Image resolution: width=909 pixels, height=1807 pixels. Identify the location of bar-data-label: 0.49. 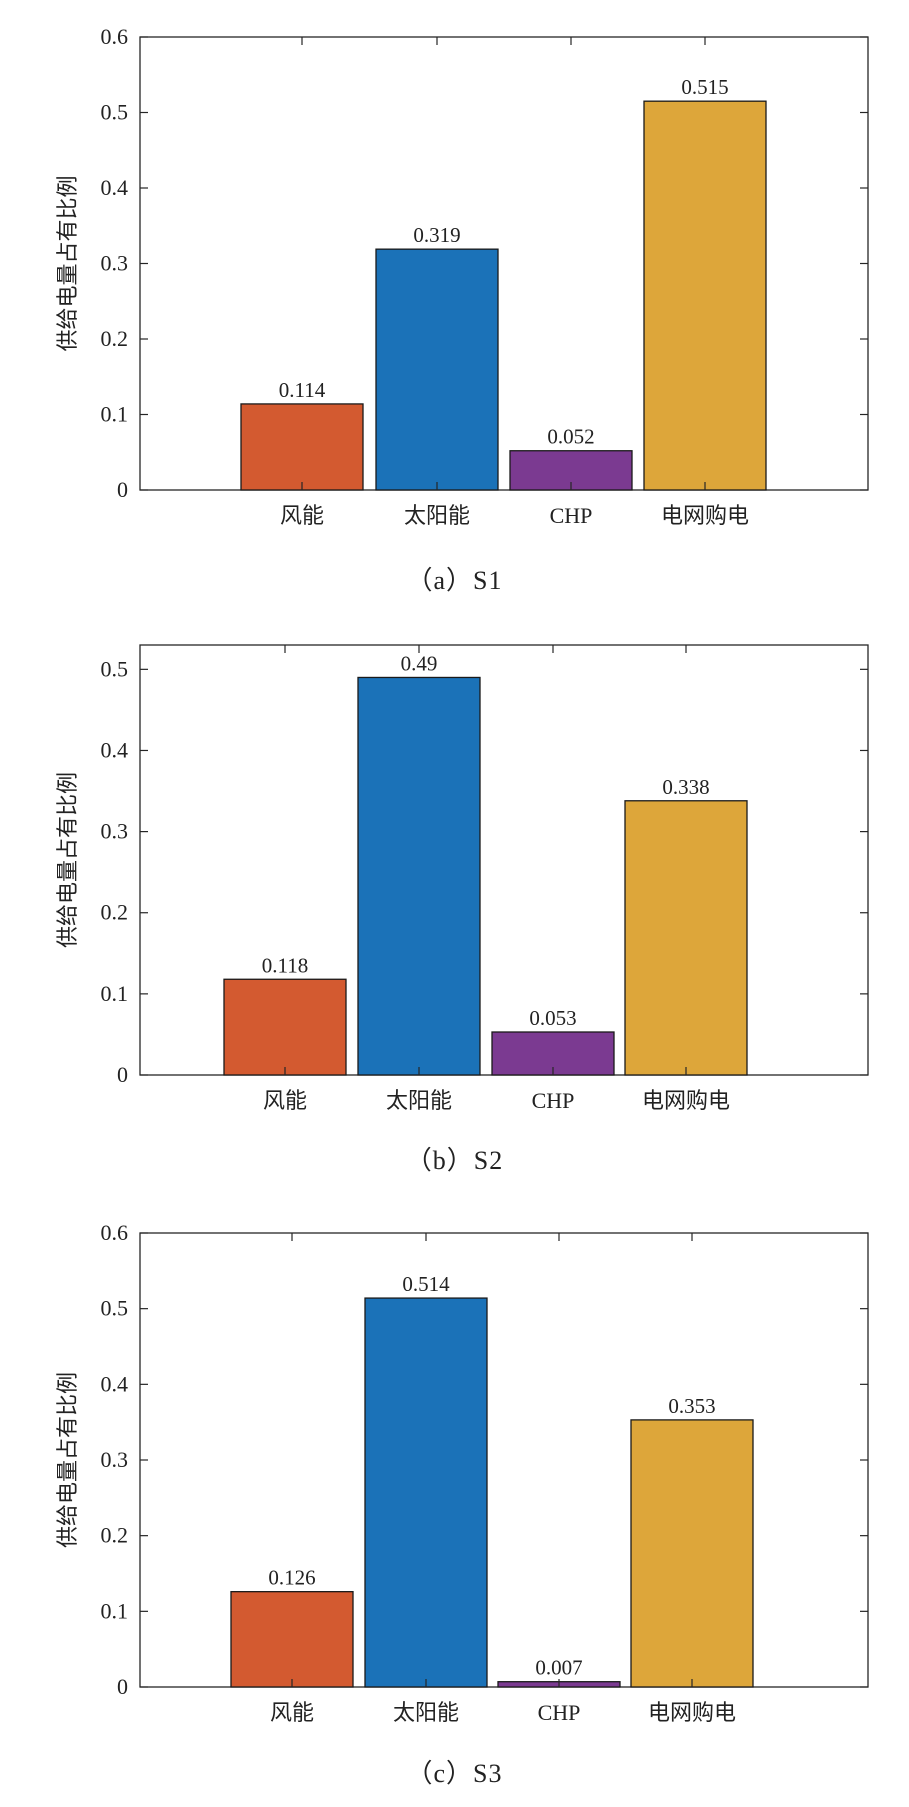
(419, 663).